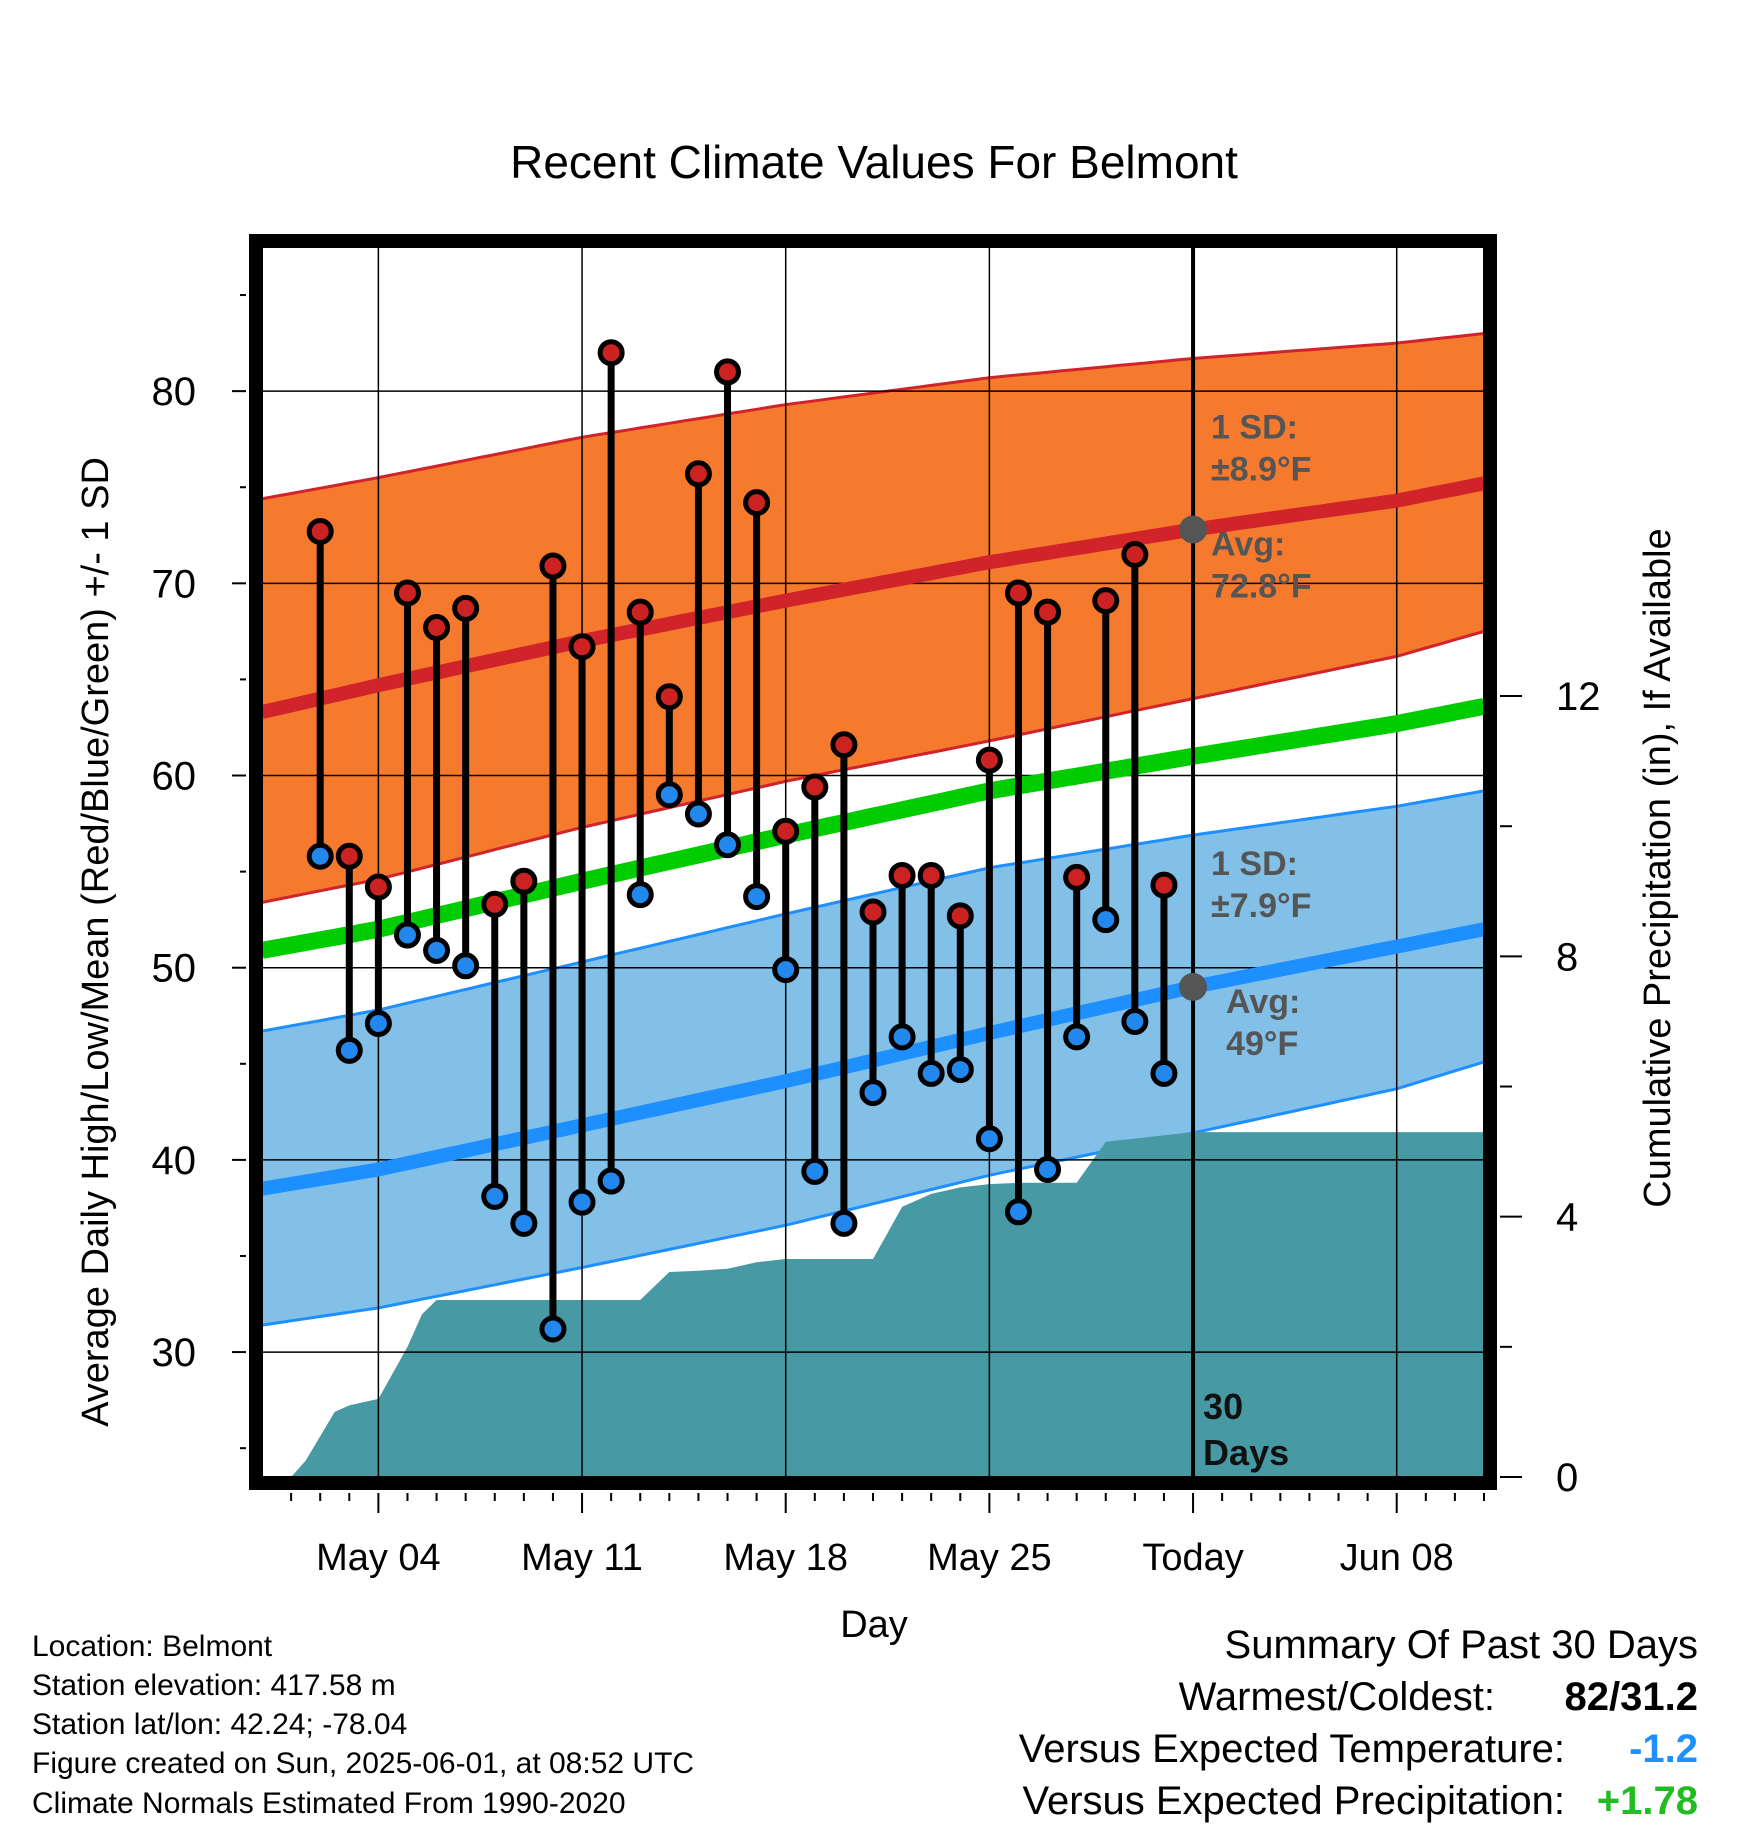 The image size is (1748, 1828). What do you see at coordinates (1631, 1697) in the screenshot?
I see `summary-warm-cold-value: 82/31.2` at bounding box center [1631, 1697].